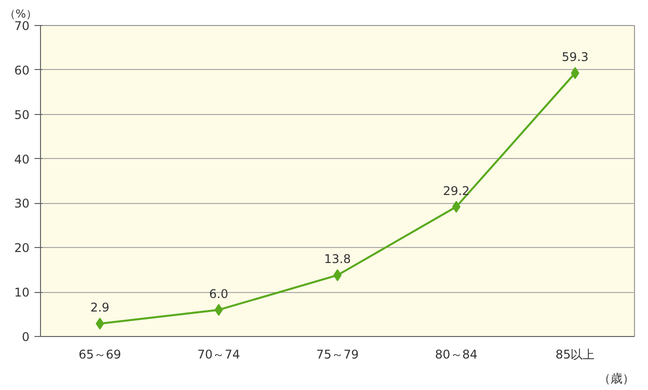 The image size is (648, 390). What do you see at coordinates (337, 259) in the screenshot?
I see `data-label: 13.8` at bounding box center [337, 259].